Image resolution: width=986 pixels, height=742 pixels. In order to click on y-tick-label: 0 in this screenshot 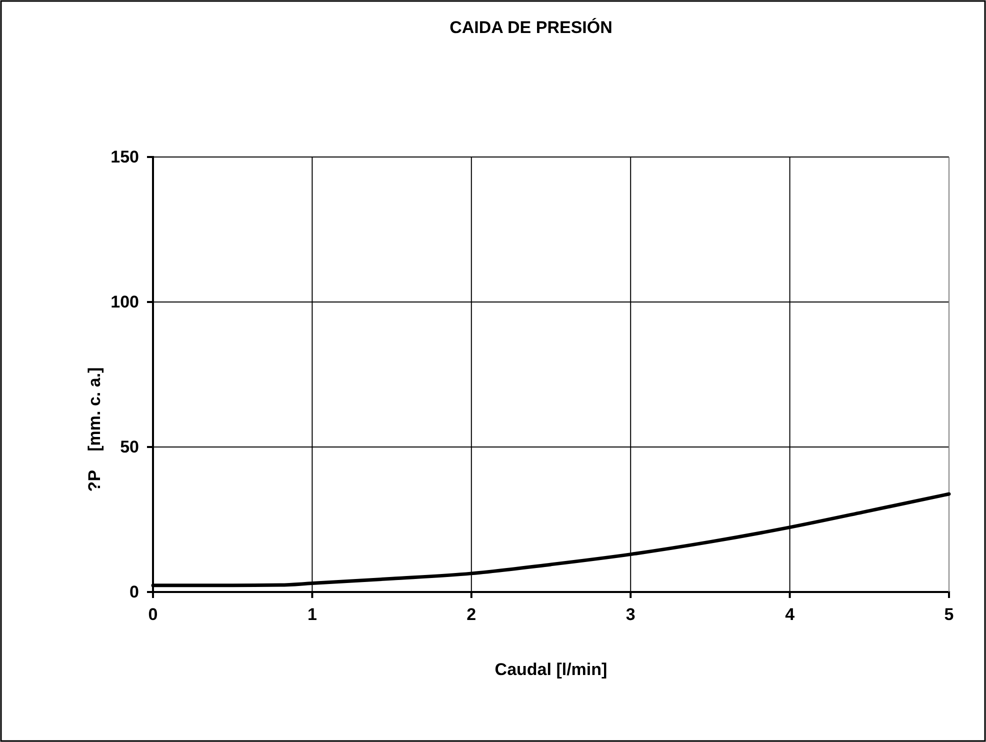, I will do `click(134, 592)`.